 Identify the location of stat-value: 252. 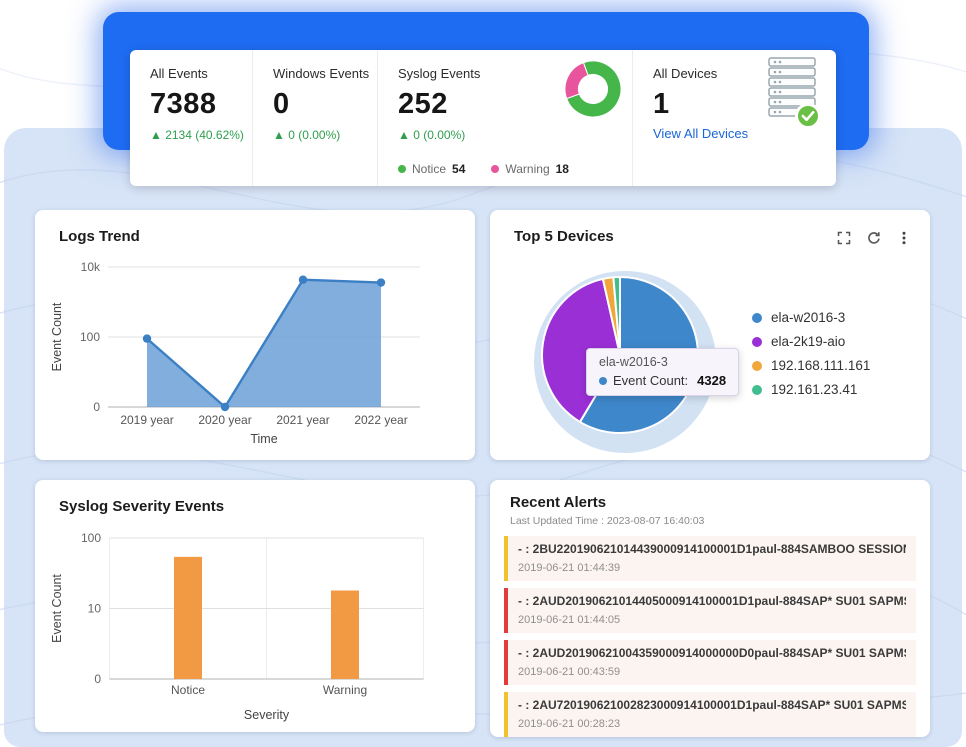
(423, 104).